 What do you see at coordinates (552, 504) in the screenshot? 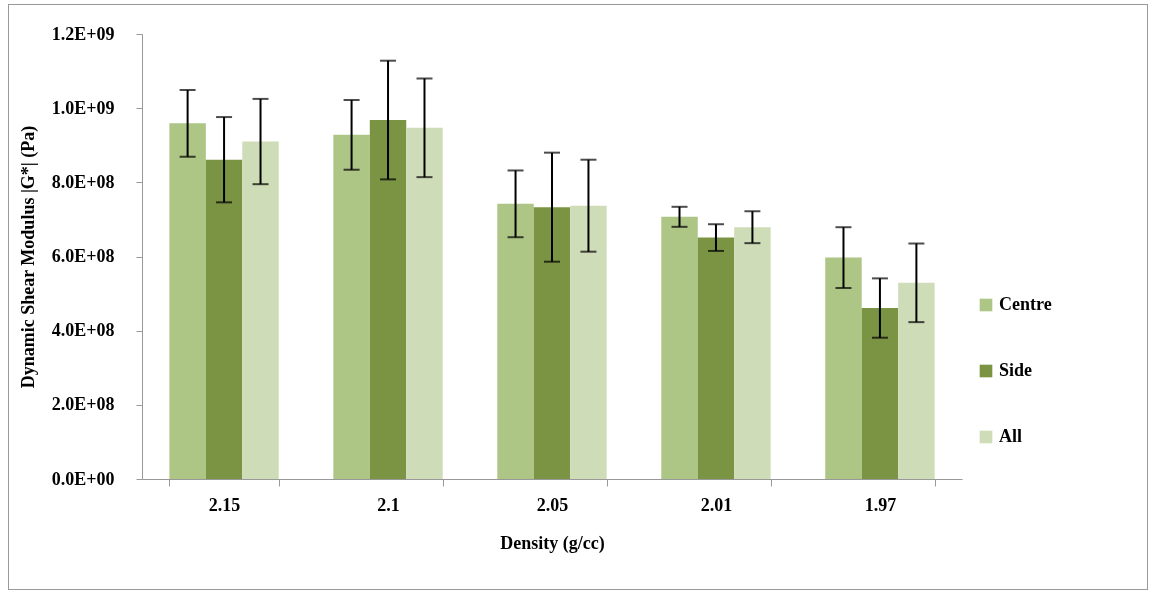
I see `x-tick-label: 2.05` at bounding box center [552, 504].